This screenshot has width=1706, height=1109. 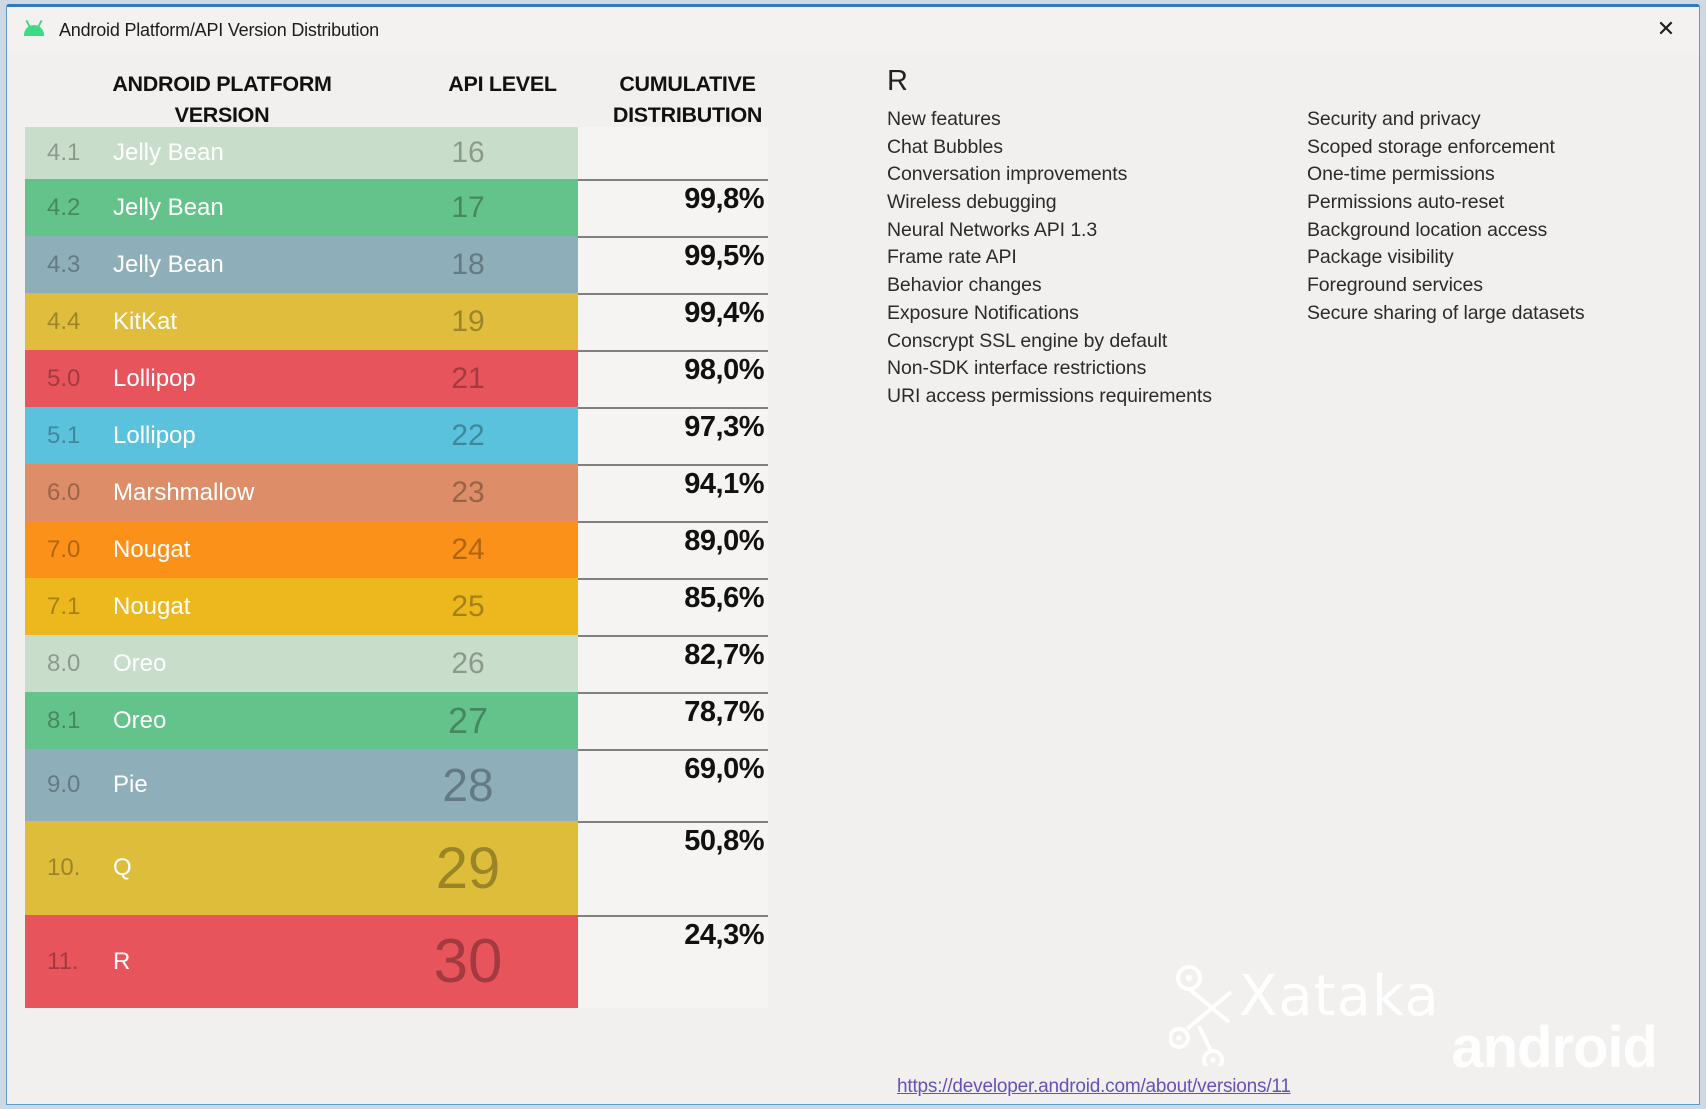 I want to click on row-cumulative-cell: 82,7%, so click(x=673, y=663).